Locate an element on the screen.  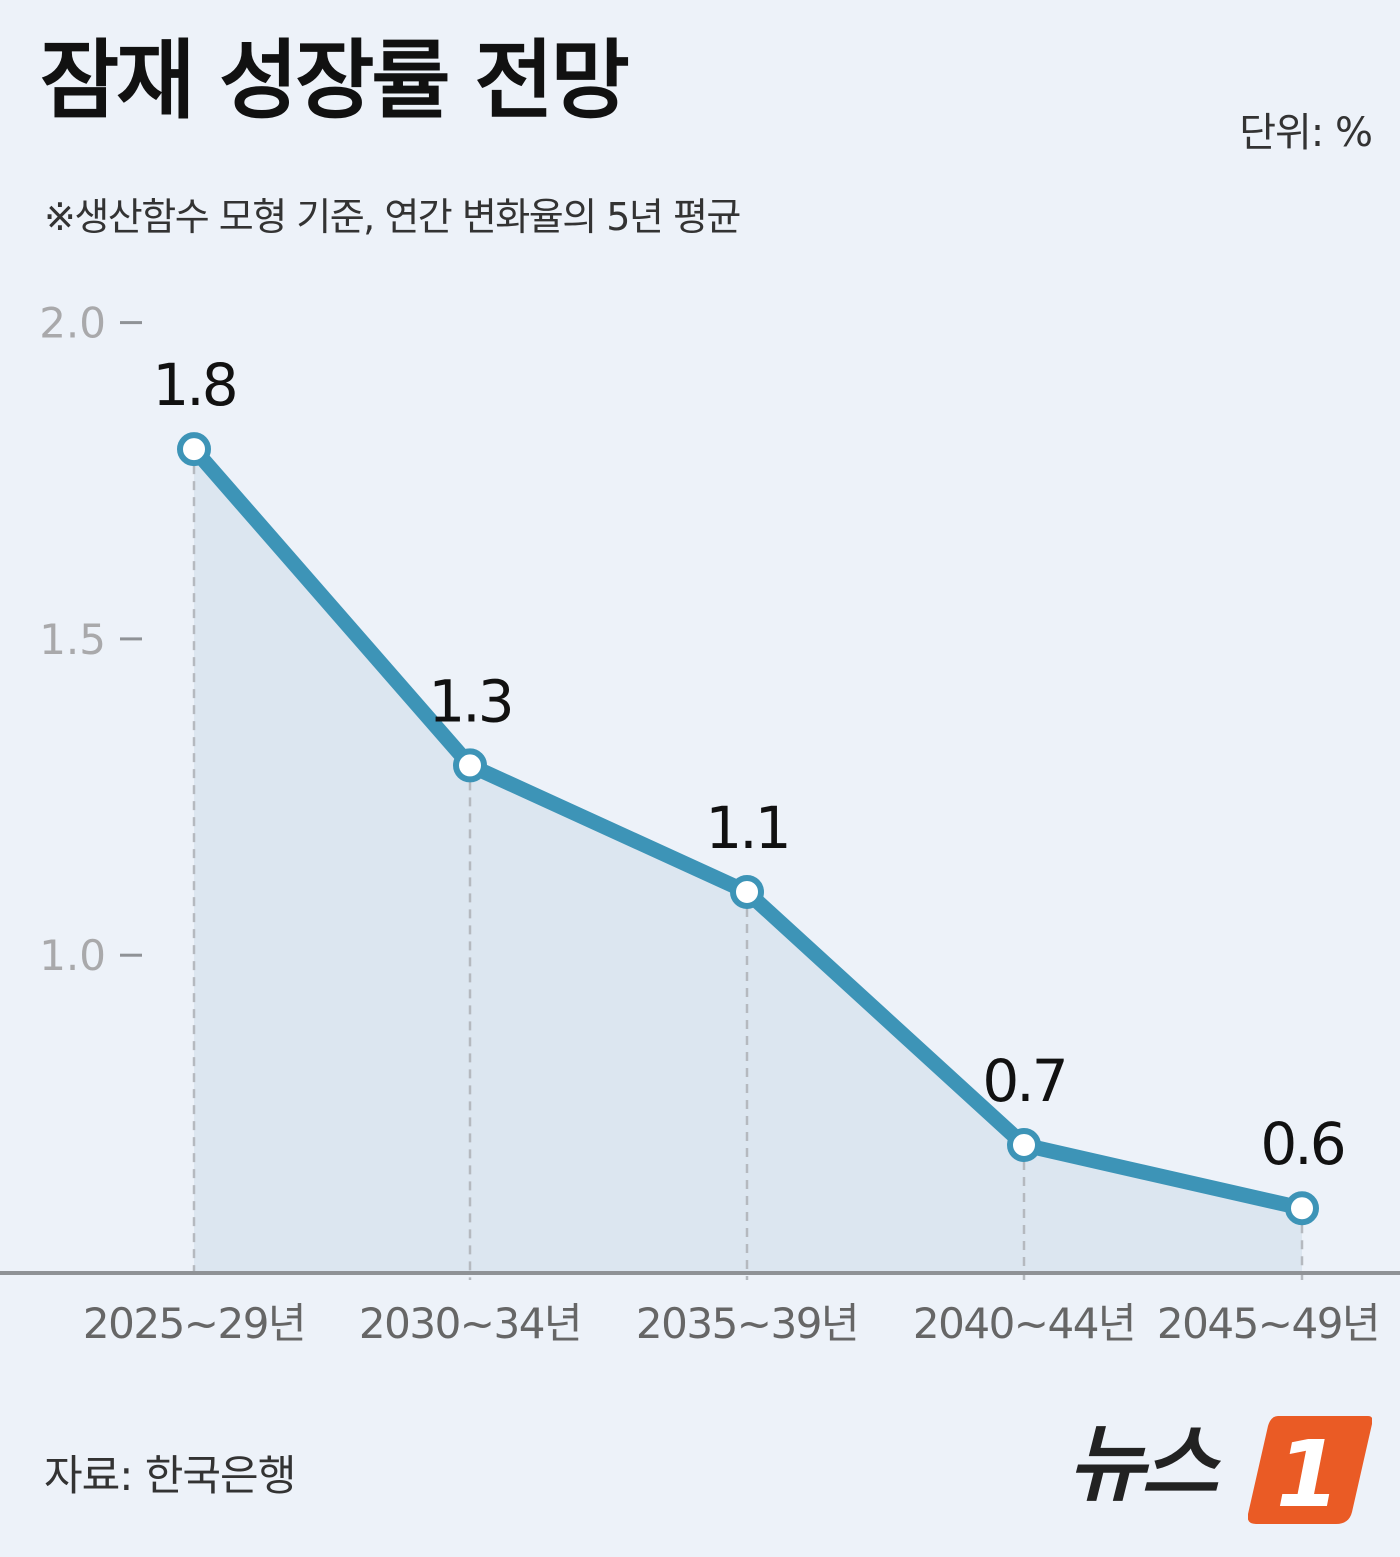
data-label: 1.3 is located at coordinates (469, 701).